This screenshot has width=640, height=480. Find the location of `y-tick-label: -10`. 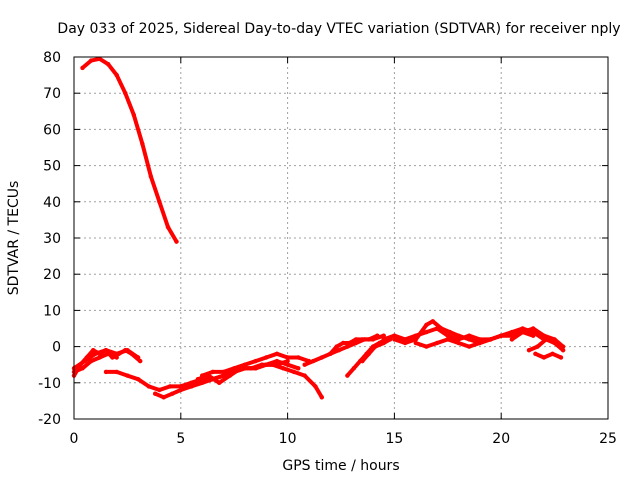

y-tick-label: -10 is located at coordinates (49, 384).